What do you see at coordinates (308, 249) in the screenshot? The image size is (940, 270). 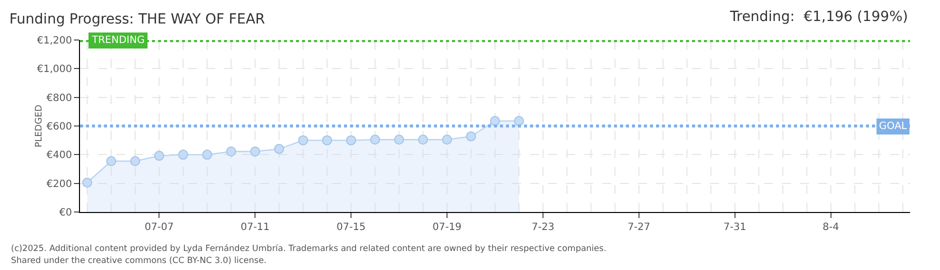 I see `text: (c)2025. Additional content provided by Lyda Fernández Umbría. Trademarks and related content are owned by their respective companies.` at bounding box center [308, 249].